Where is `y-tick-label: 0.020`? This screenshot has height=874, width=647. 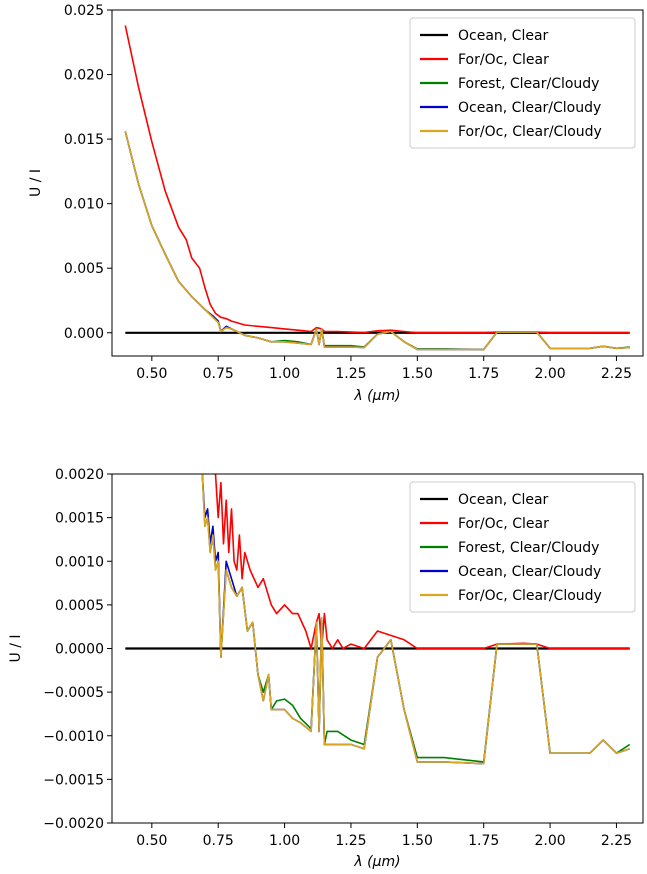 y-tick-label: 0.020 is located at coordinates (84, 76).